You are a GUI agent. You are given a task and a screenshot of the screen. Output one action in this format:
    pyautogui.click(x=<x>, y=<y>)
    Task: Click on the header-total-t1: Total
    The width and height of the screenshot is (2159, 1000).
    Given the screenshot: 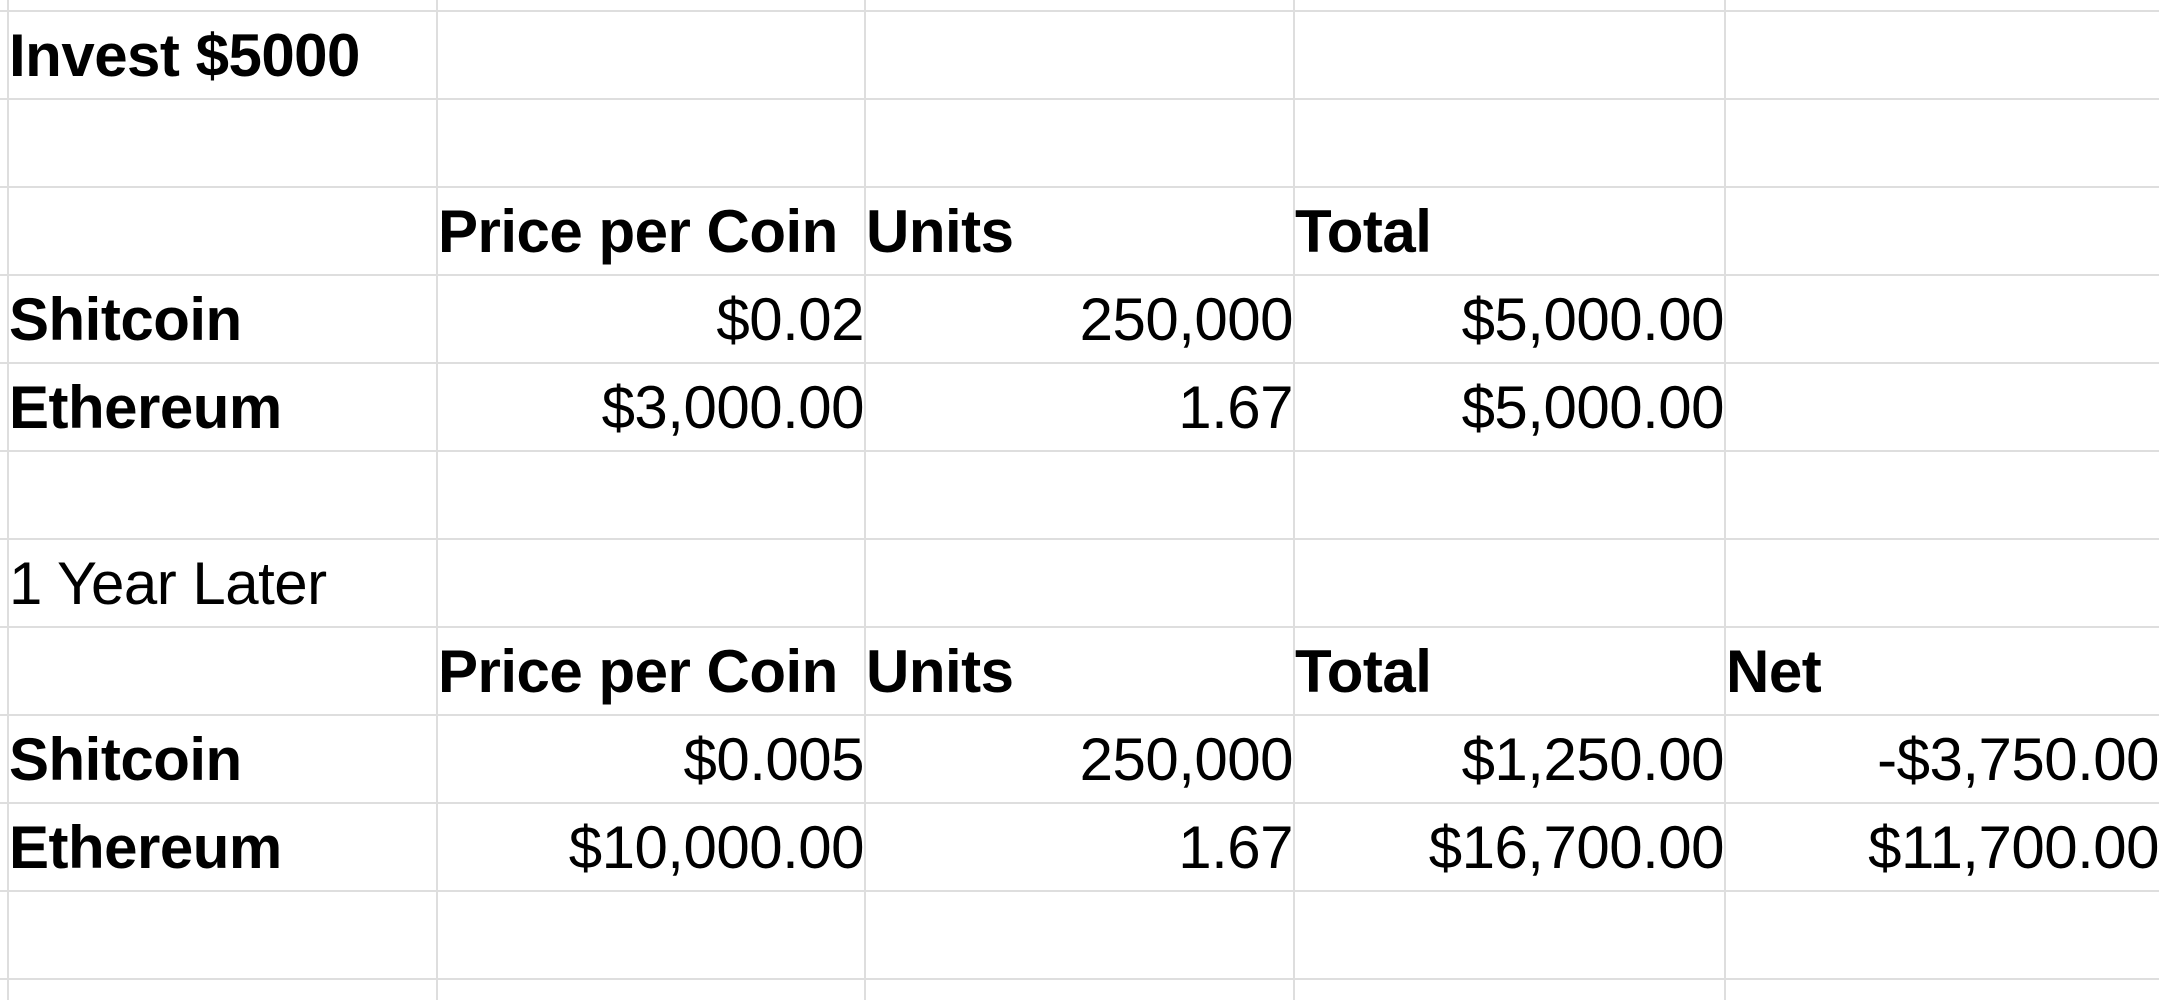 What is the action you would take?
    pyautogui.click(x=1510, y=232)
    